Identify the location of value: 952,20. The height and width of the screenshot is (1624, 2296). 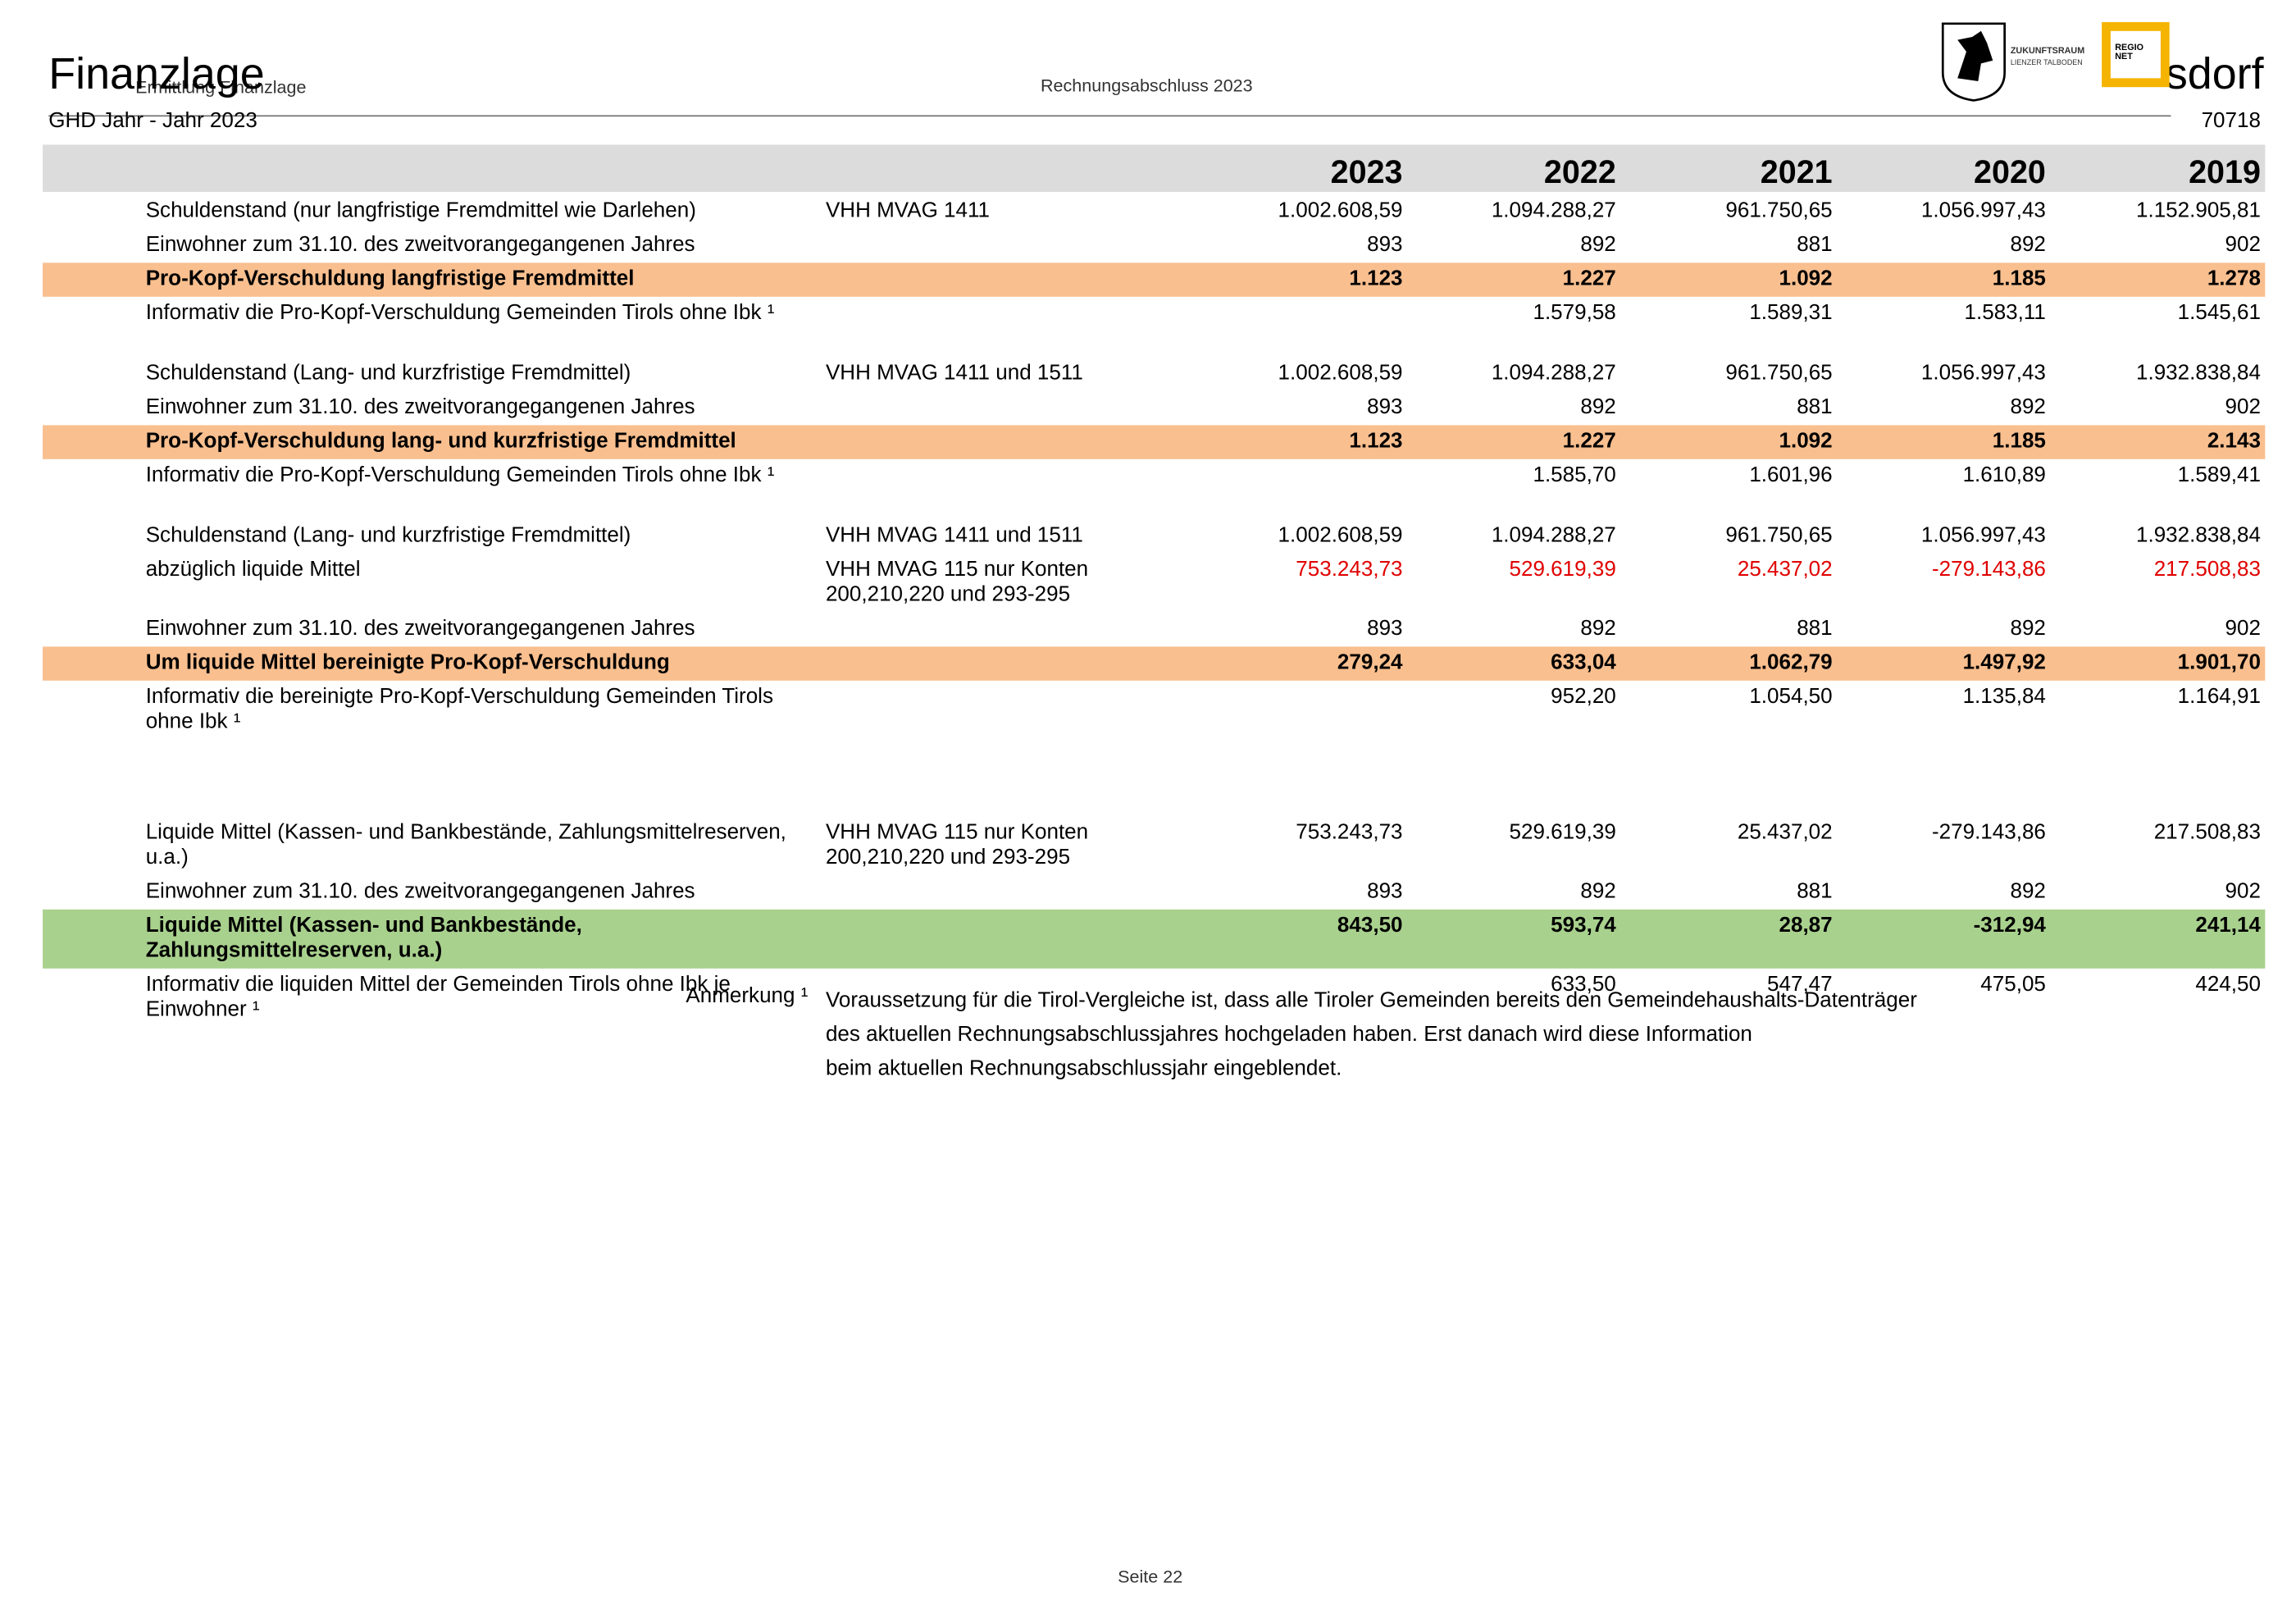
(1583, 697).